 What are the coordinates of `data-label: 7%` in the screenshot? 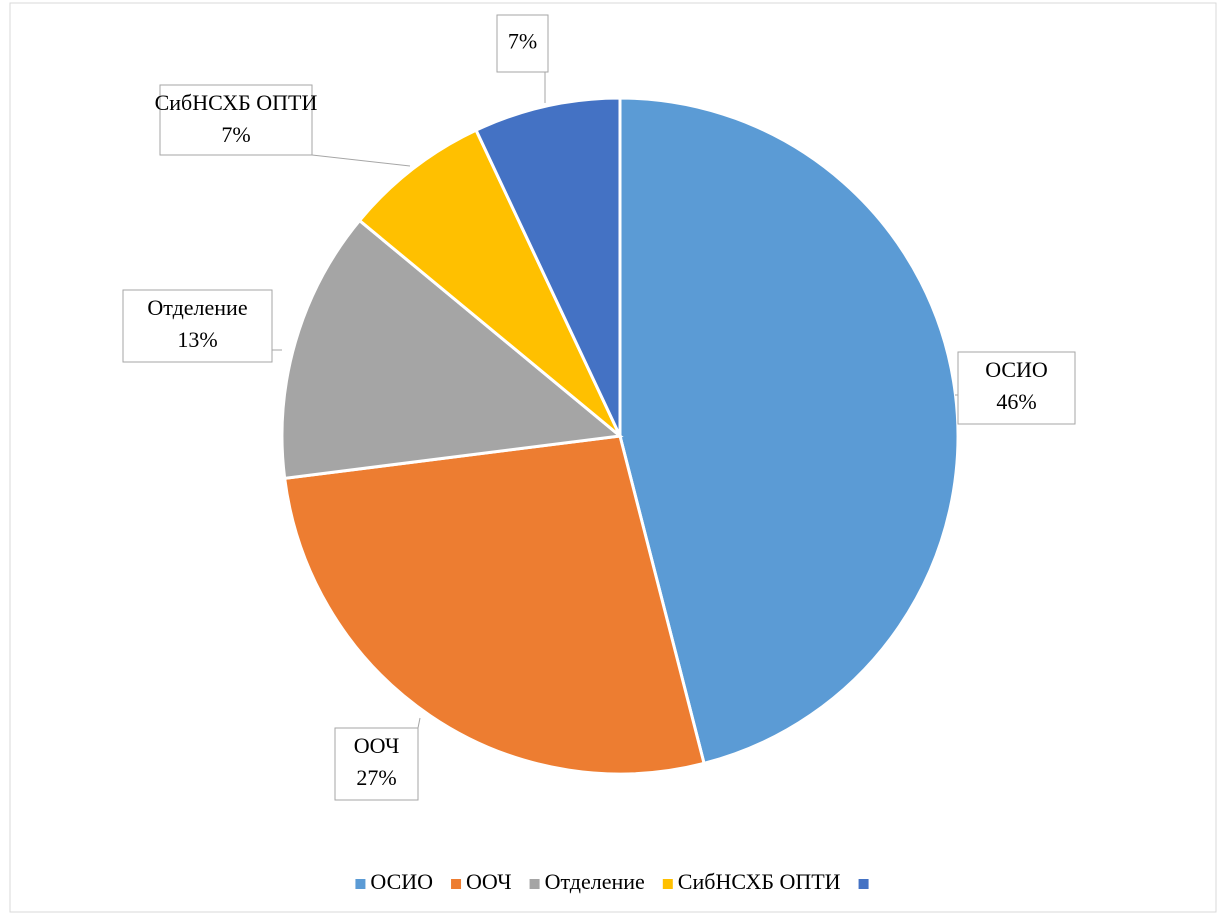 It's located at (522, 58).